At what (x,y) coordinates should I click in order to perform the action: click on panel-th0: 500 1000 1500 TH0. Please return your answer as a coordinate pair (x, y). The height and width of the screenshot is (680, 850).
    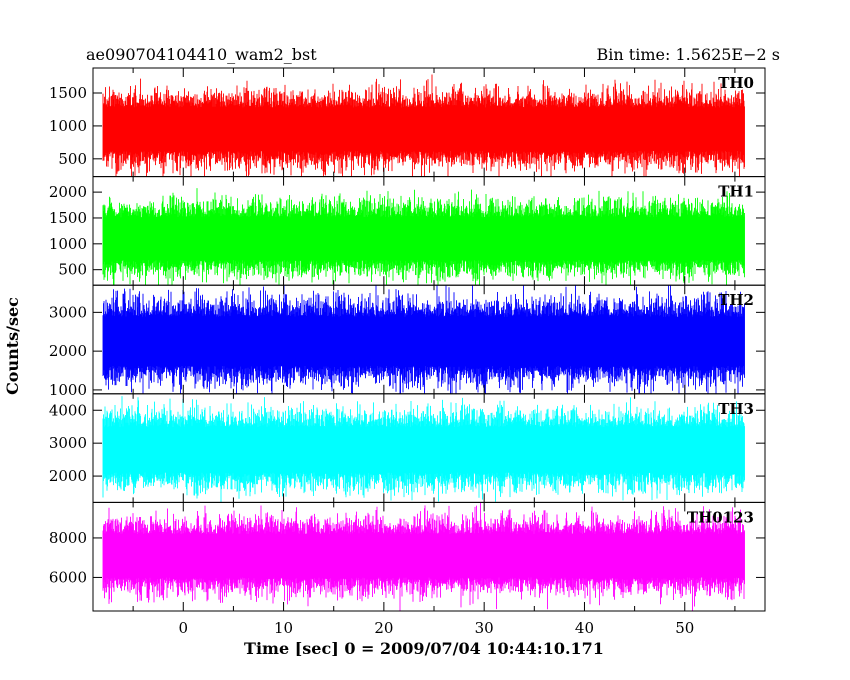
    Looking at the image, I should click on (407, 122).